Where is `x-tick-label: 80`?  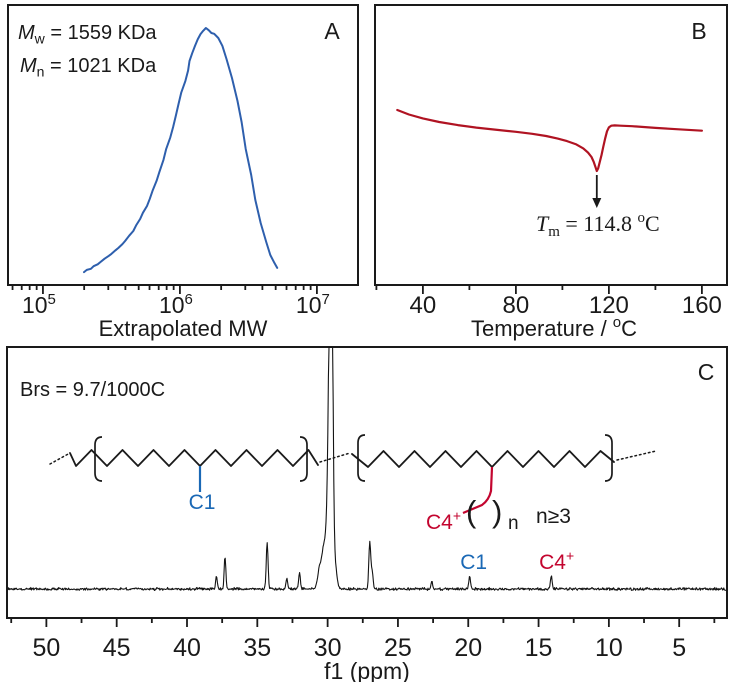
x-tick-label: 80 is located at coordinates (516, 305).